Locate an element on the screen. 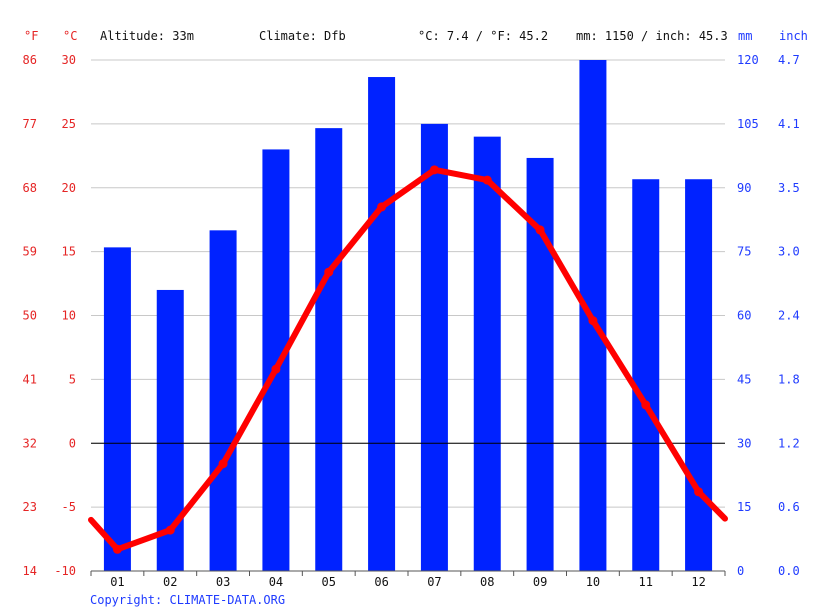 This screenshot has height=611, width=815. inch-tick-label: 4.1 is located at coordinates (789, 124).